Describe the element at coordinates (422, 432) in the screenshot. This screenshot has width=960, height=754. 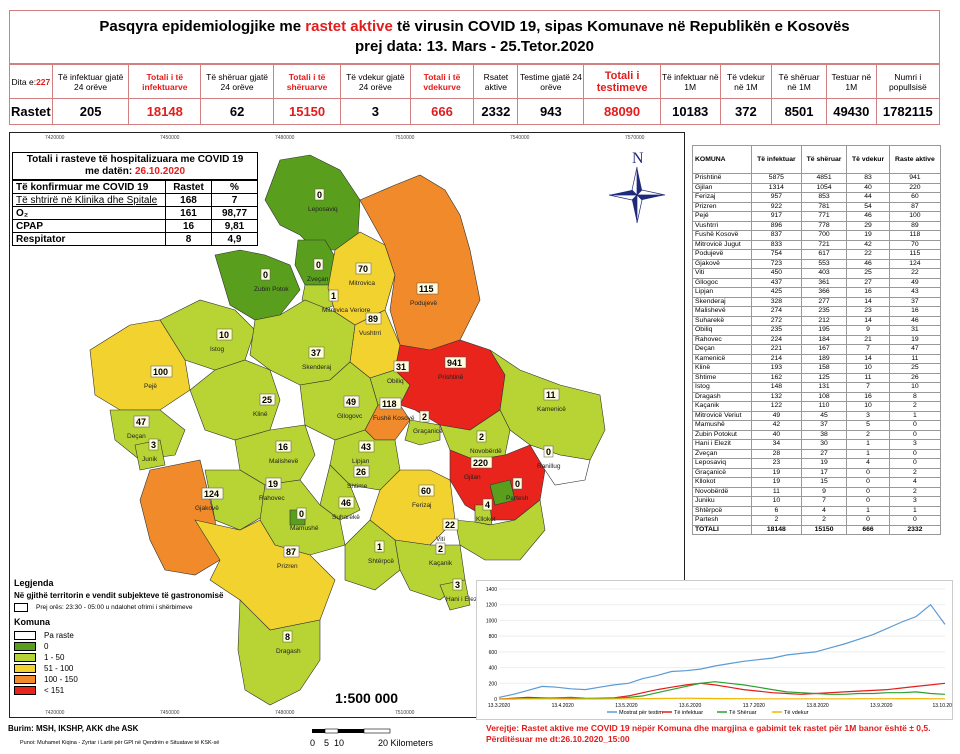
I see `municipality-gracanice` at that location.